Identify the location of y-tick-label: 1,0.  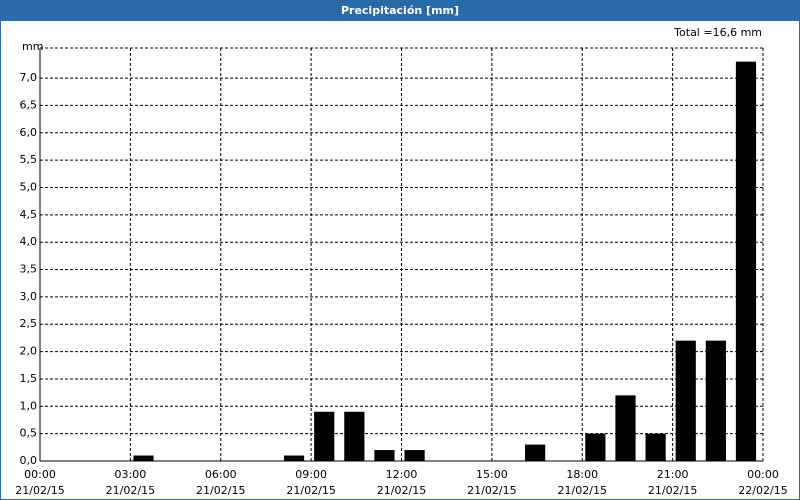
(29, 405).